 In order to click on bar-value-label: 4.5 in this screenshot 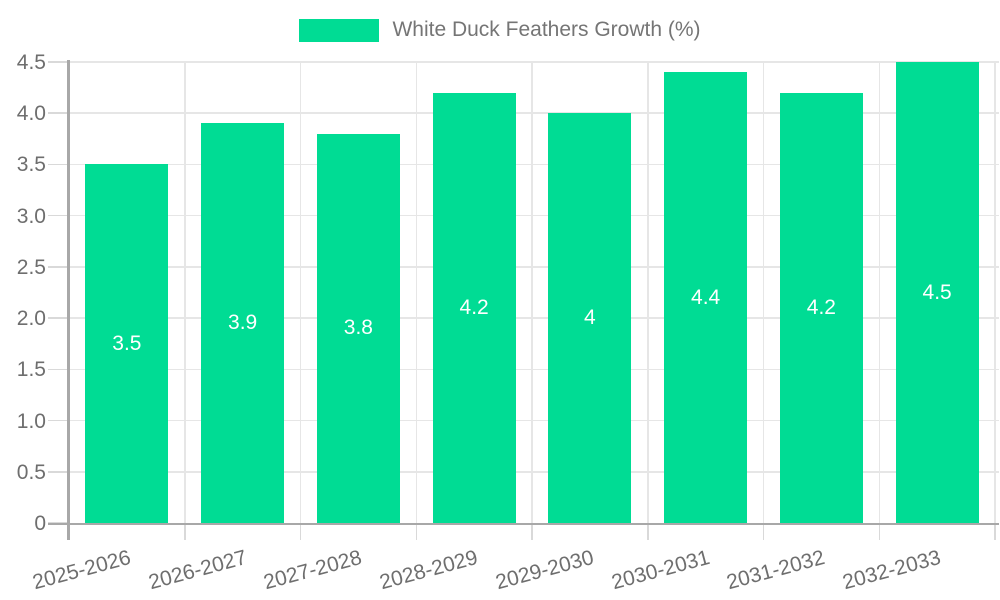, I will do `click(937, 292)`.